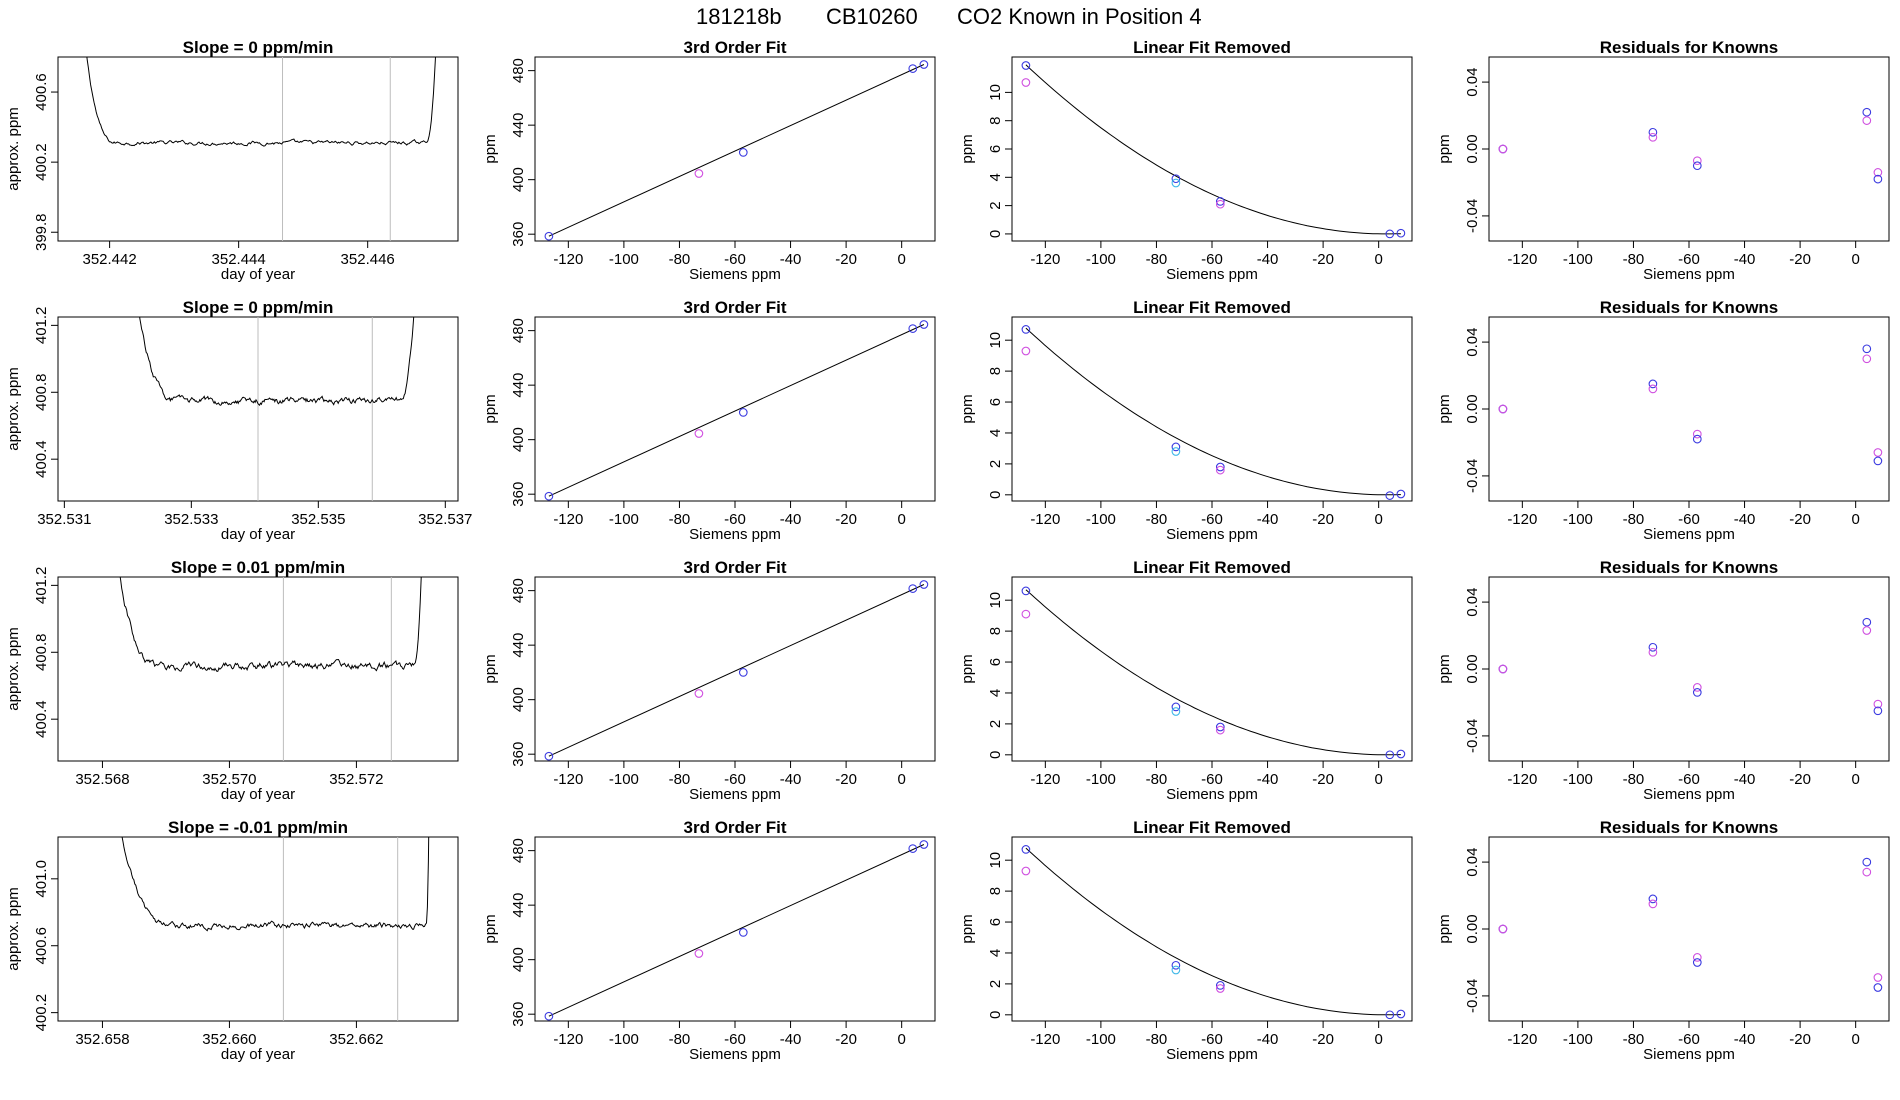  Describe the element at coordinates (995, 922) in the screenshot. I see `y-tick-label: 6` at that location.